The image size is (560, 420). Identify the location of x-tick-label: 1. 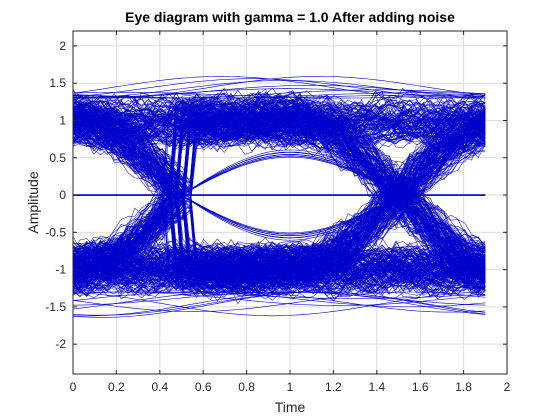
(290, 387).